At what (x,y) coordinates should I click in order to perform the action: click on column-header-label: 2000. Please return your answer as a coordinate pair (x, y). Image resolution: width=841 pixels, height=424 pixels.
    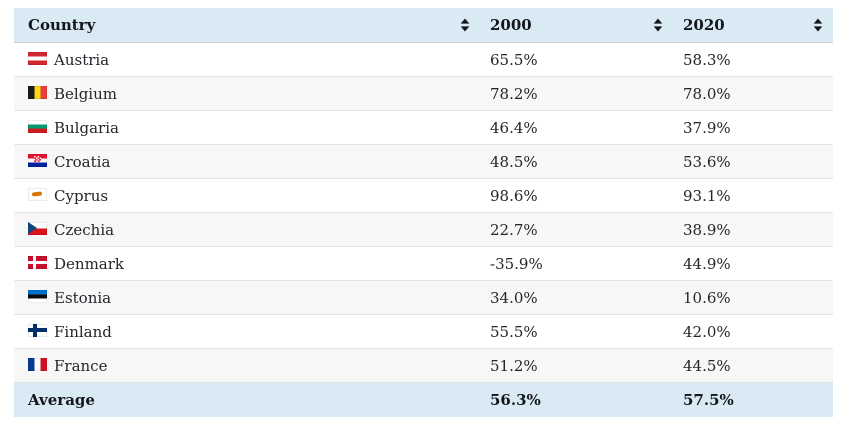
    Looking at the image, I should click on (511, 25).